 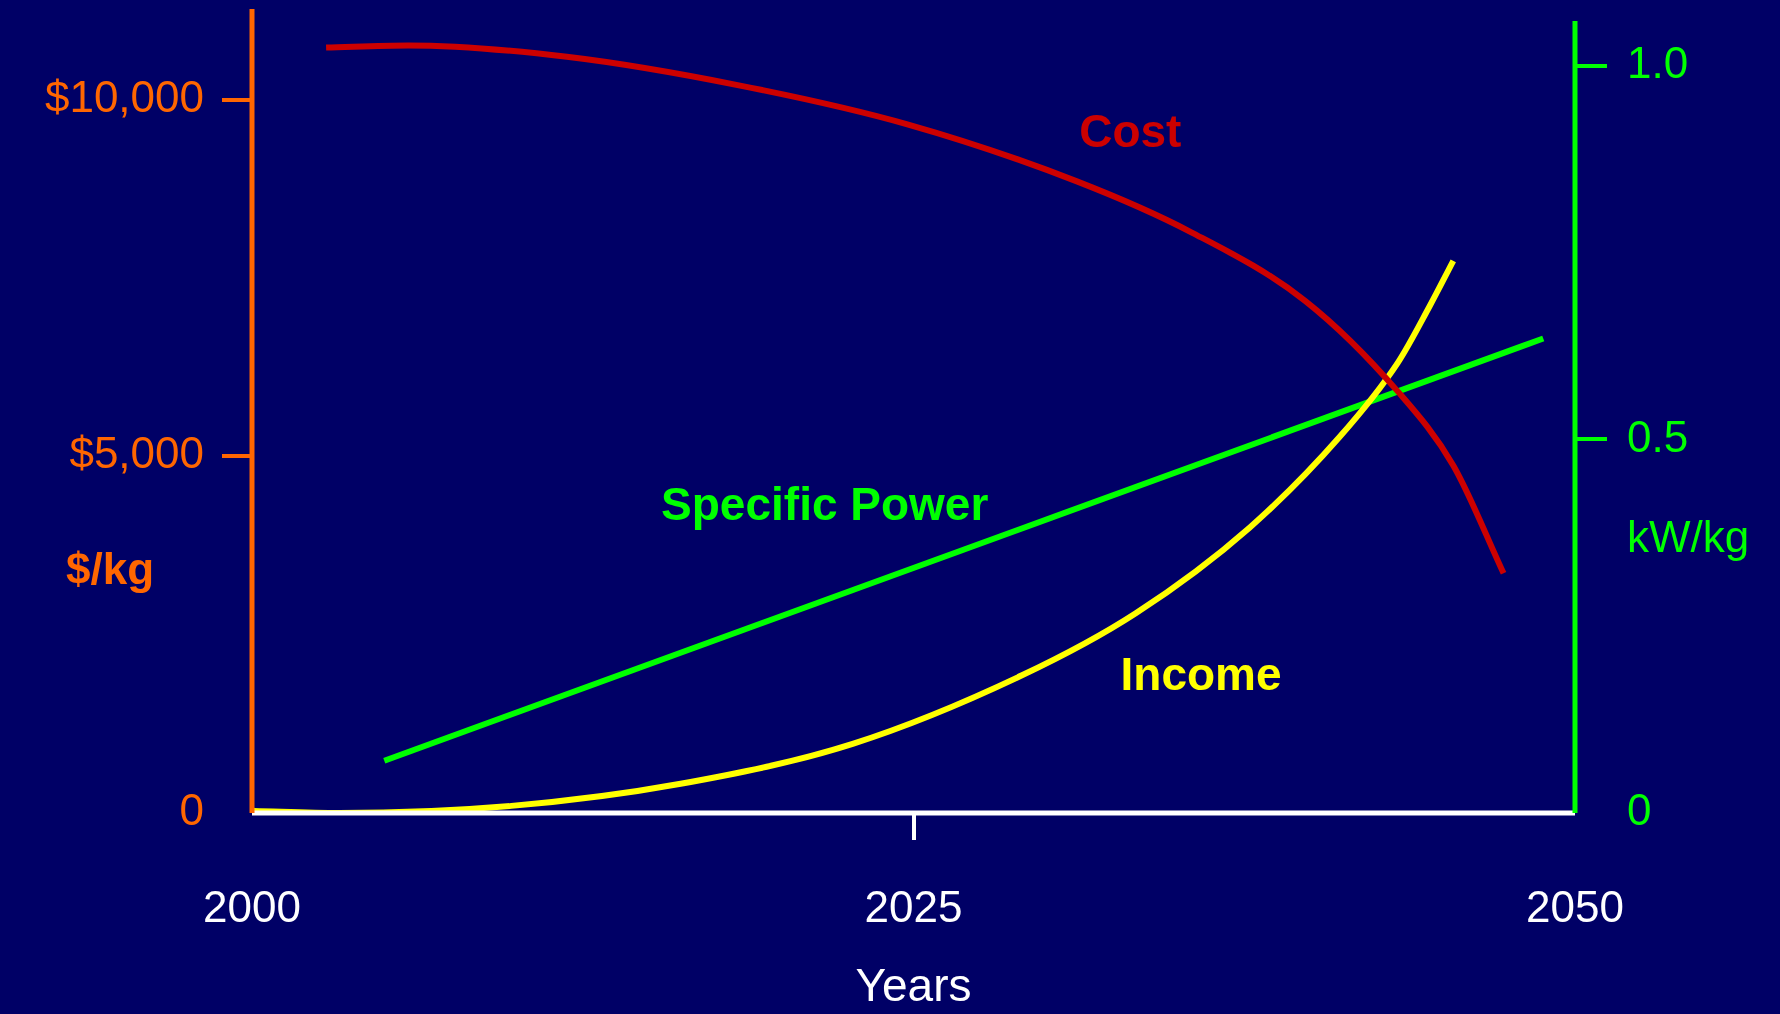 What do you see at coordinates (1688, 536) in the screenshot?
I see `y2-axis-title: kW/kg` at bounding box center [1688, 536].